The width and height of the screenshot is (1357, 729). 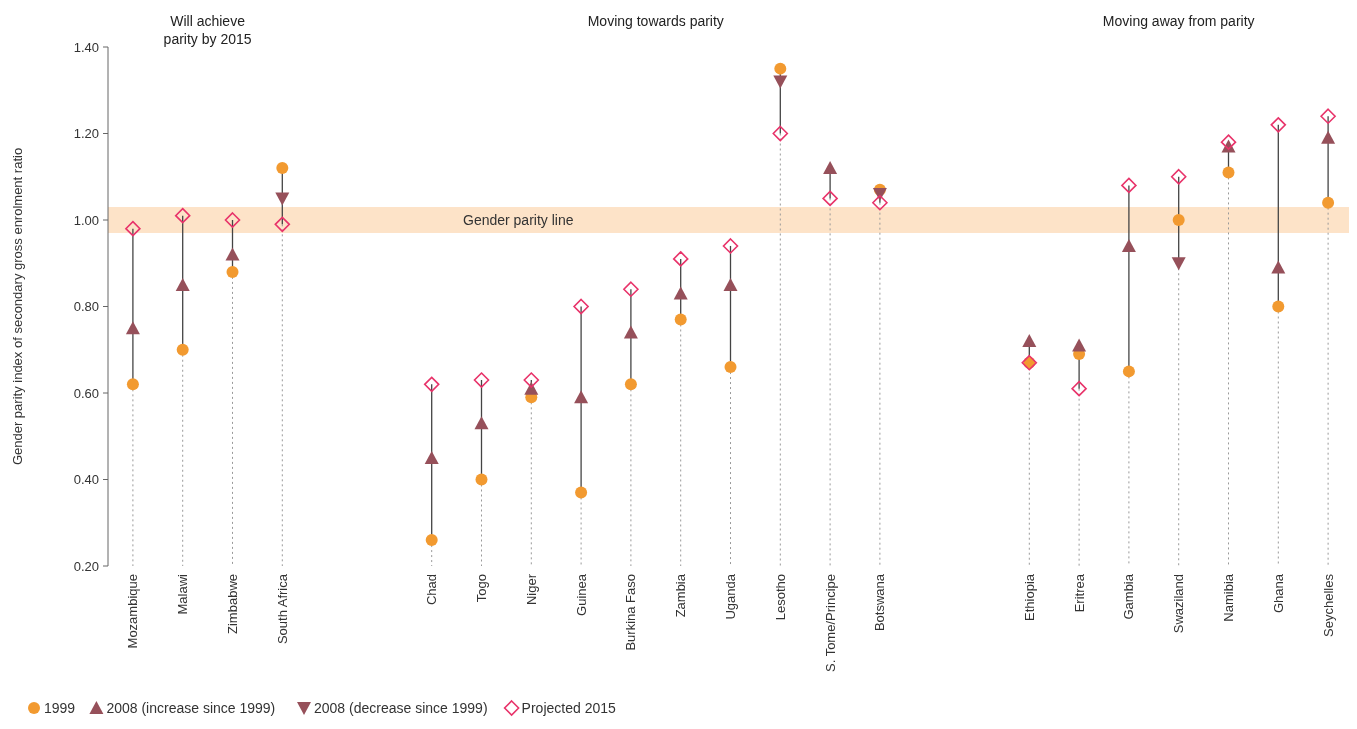 I want to click on x-tick-label: Uganda, so click(x=731, y=596).